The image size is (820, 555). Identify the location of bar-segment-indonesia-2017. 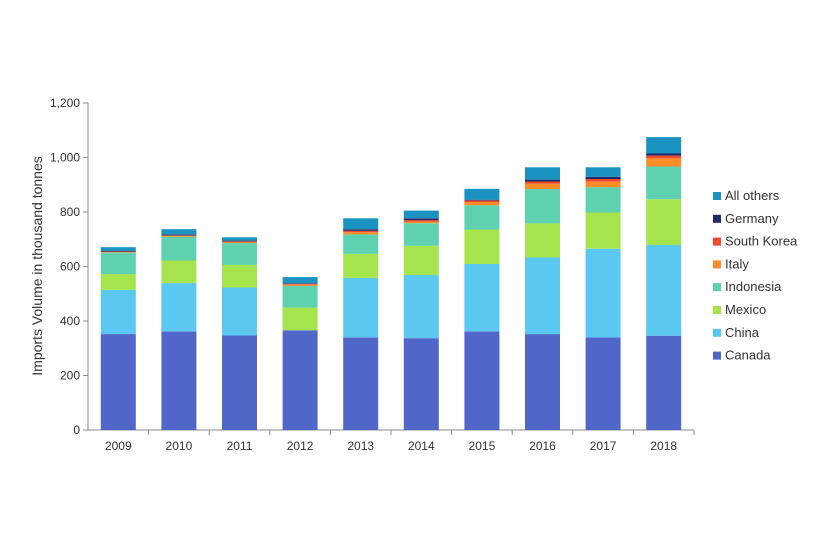
(603, 200).